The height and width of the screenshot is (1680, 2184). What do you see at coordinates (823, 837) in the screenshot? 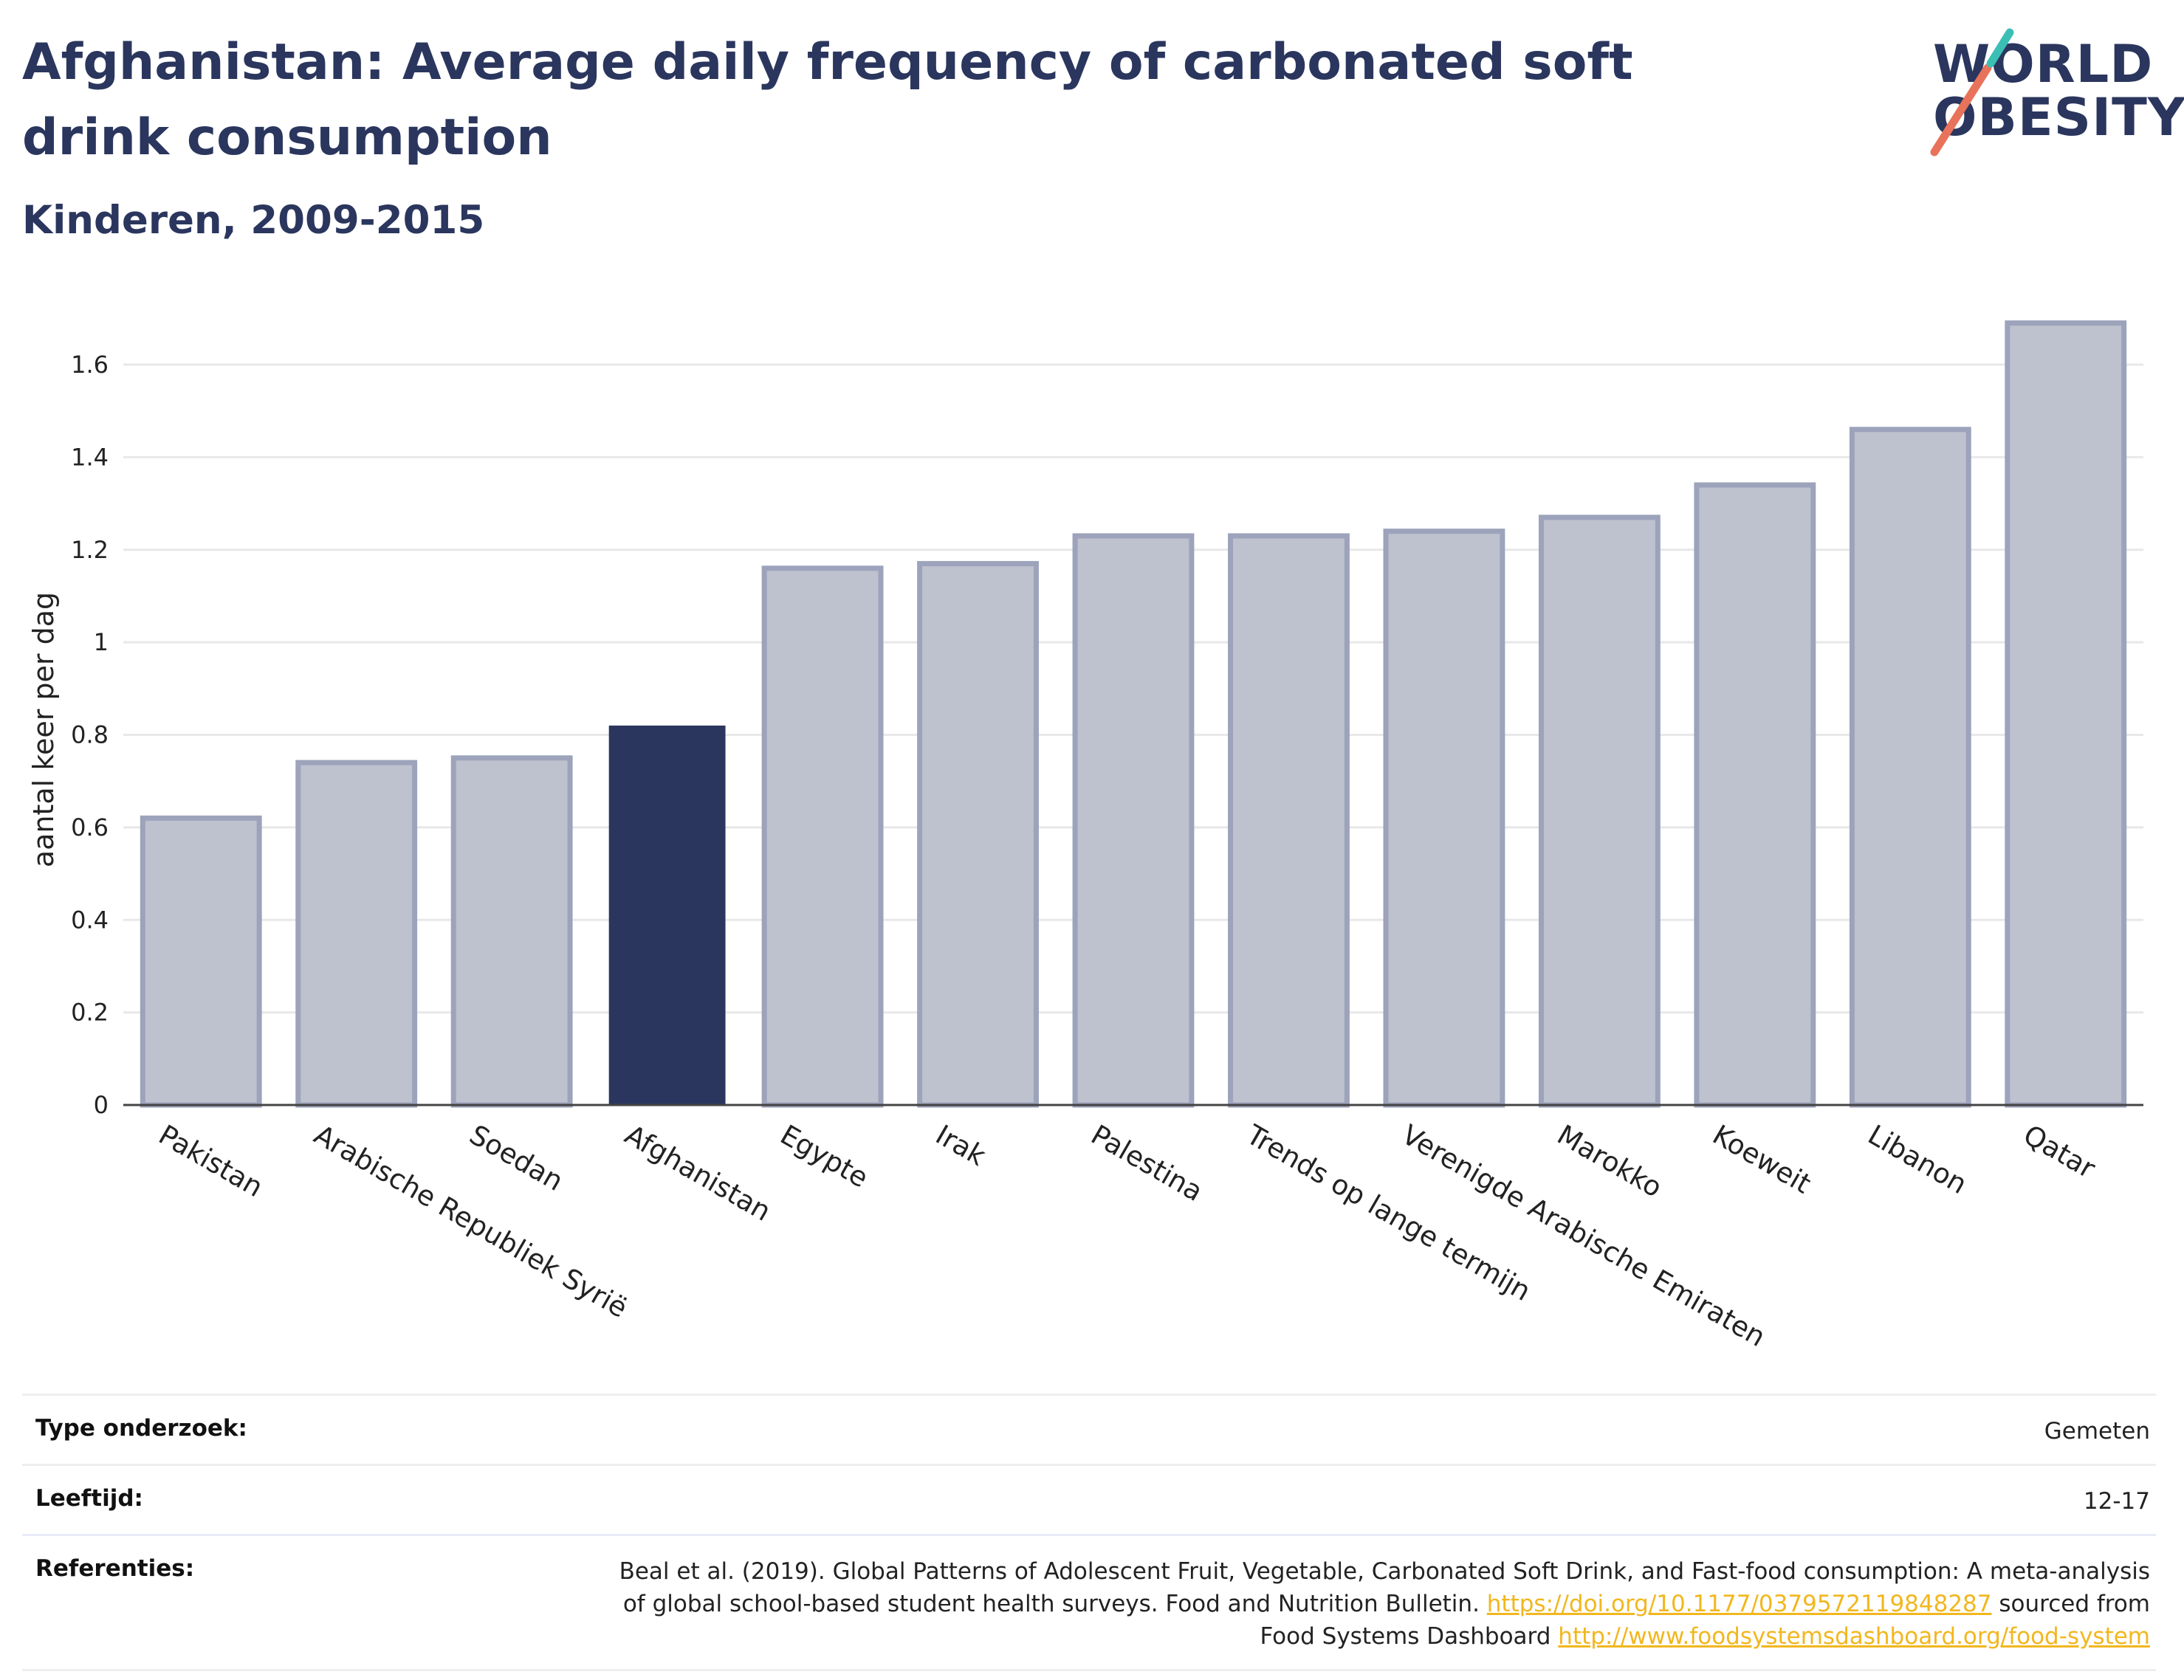
I see `bar-egypte` at bounding box center [823, 837].